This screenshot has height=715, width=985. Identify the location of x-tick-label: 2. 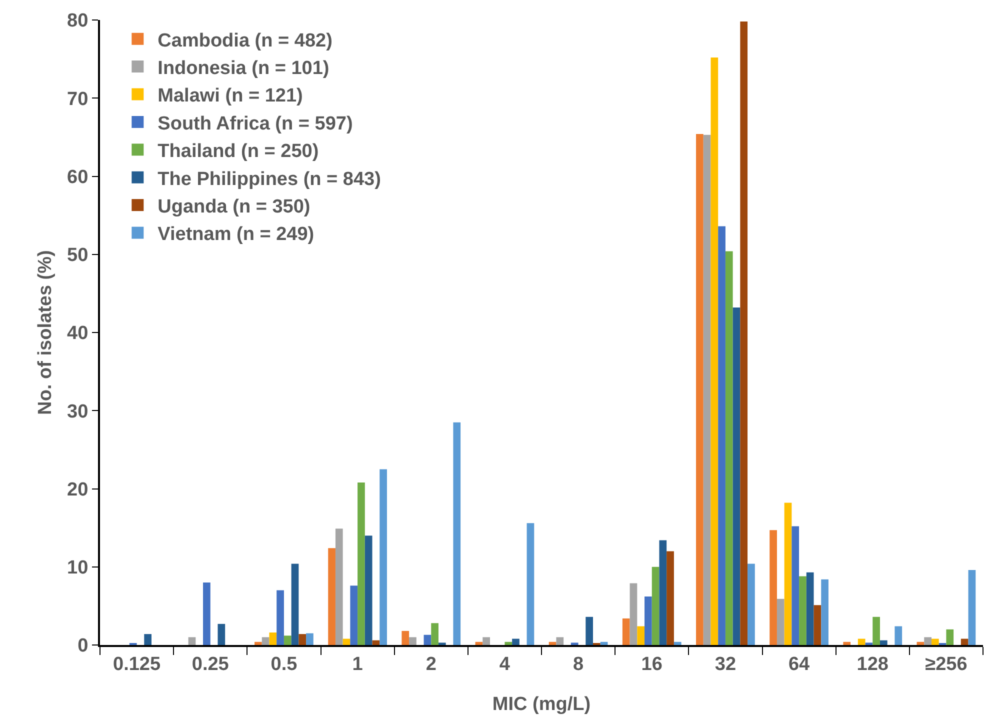
(431, 664).